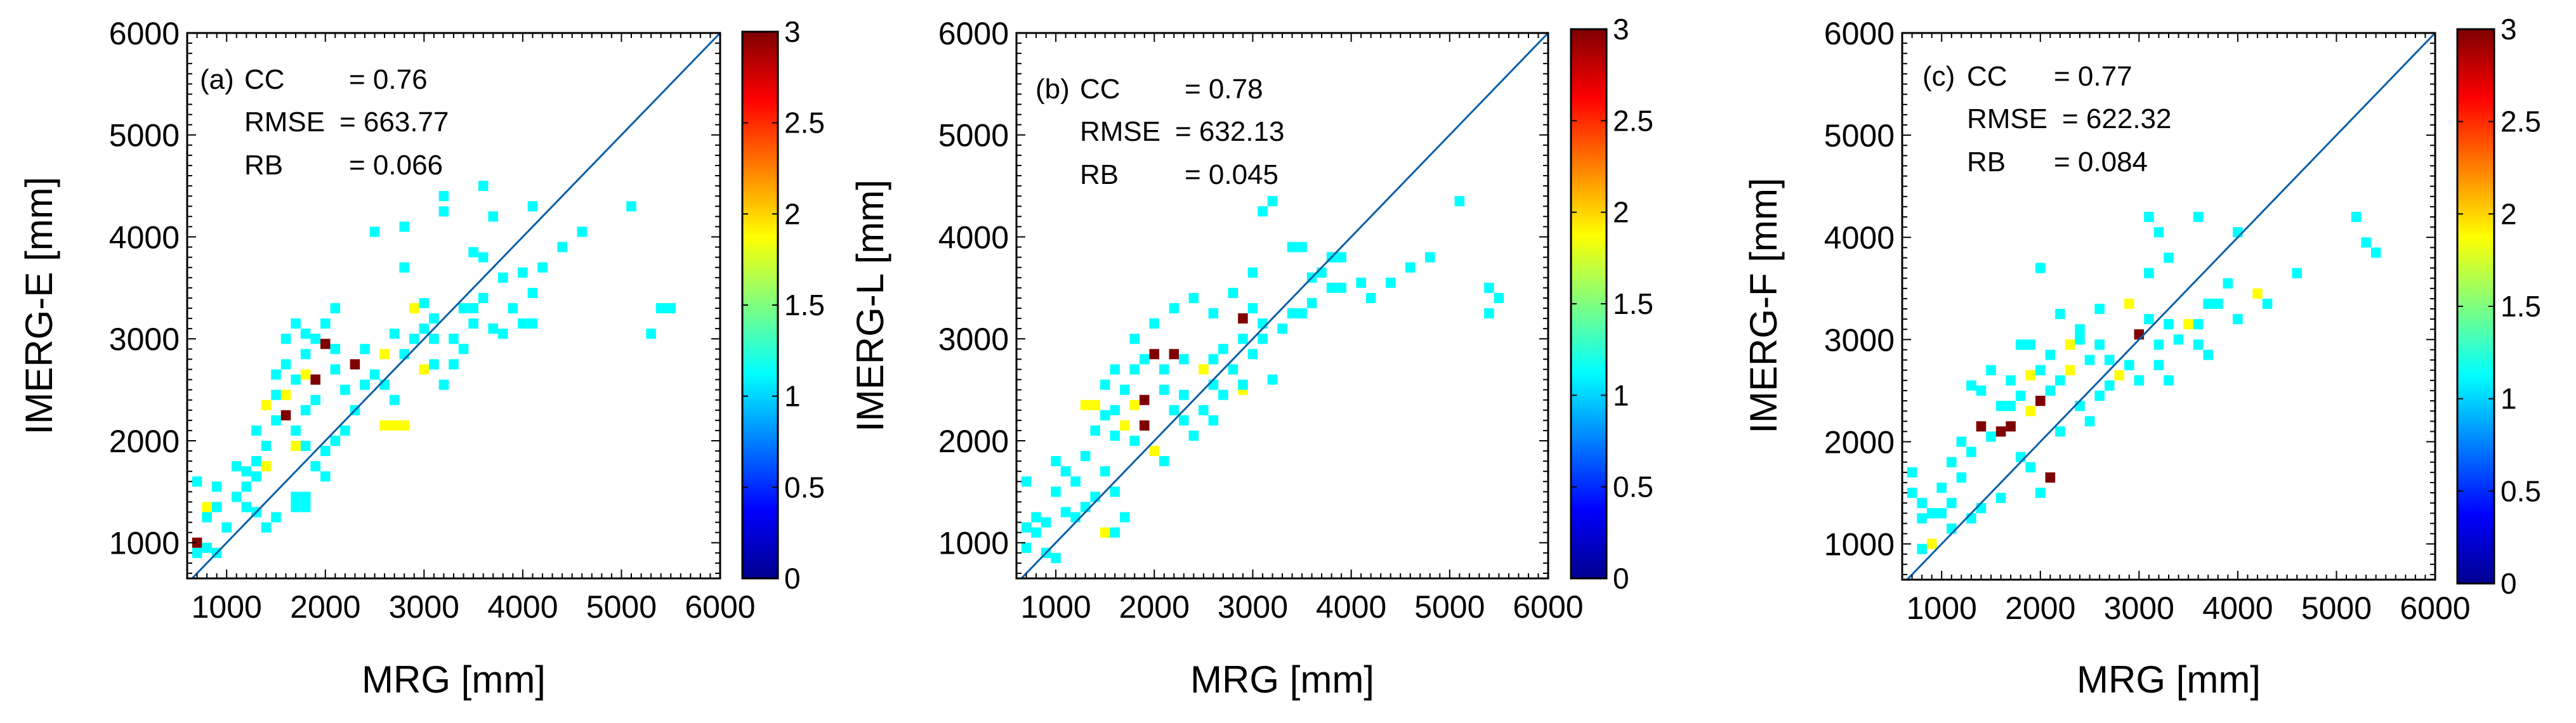  Describe the element at coordinates (144, 339) in the screenshot. I see `y-tick-label: 3000` at that location.